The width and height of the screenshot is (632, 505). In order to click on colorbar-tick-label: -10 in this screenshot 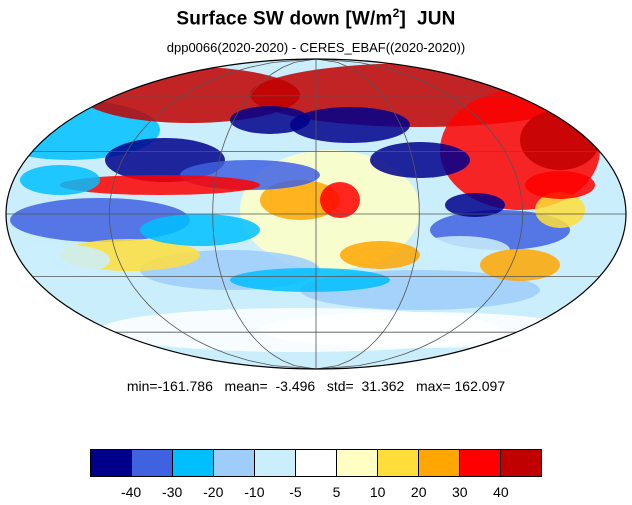, I will do `click(254, 492)`.